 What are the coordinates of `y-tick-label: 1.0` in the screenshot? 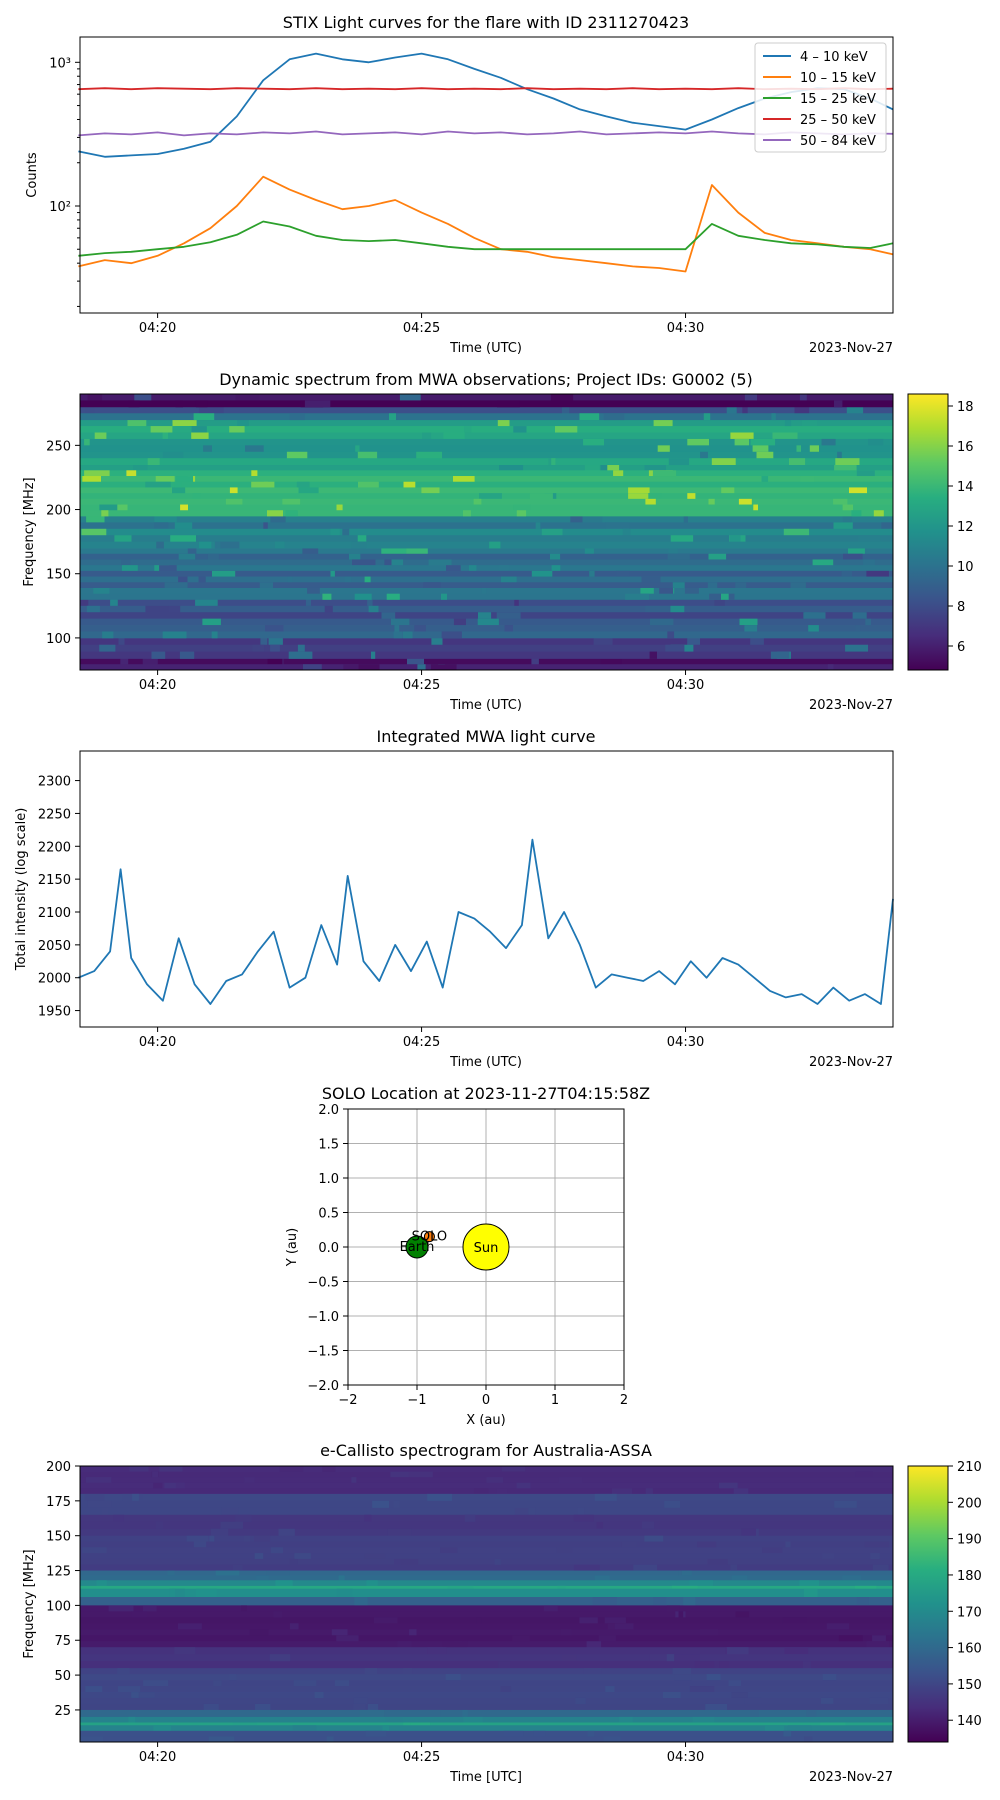 It's located at (328, 1179).